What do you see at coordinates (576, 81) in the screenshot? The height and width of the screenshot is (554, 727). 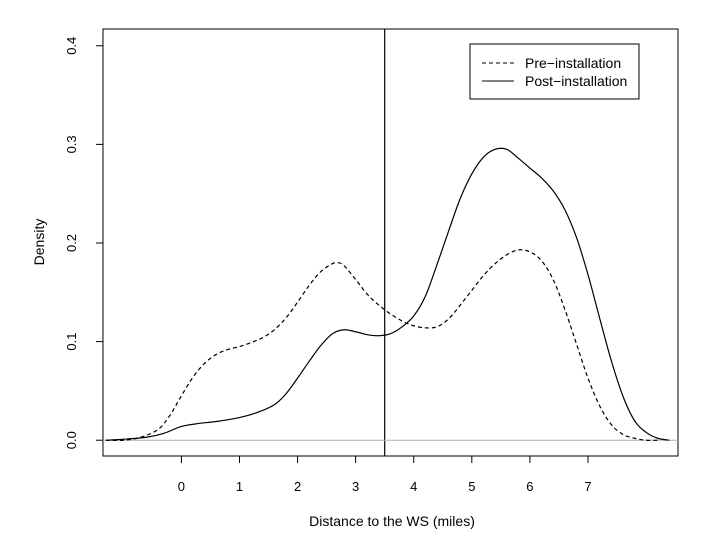 I see `legend-label-post-installation: Post−installation` at bounding box center [576, 81].